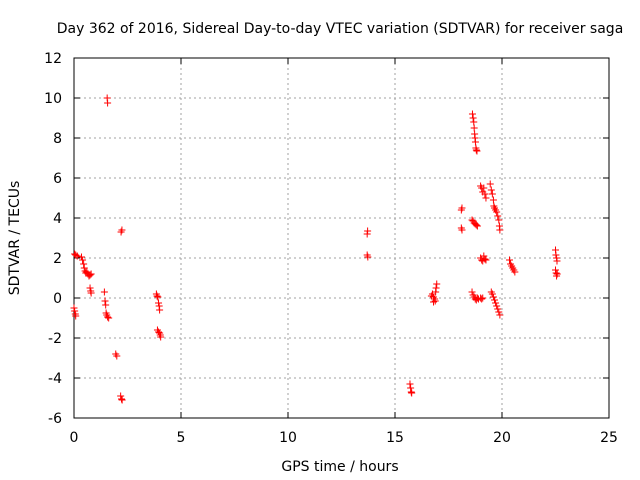 The width and height of the screenshot is (640, 480). What do you see at coordinates (74, 438) in the screenshot?
I see `x-tick-label: 0` at bounding box center [74, 438].